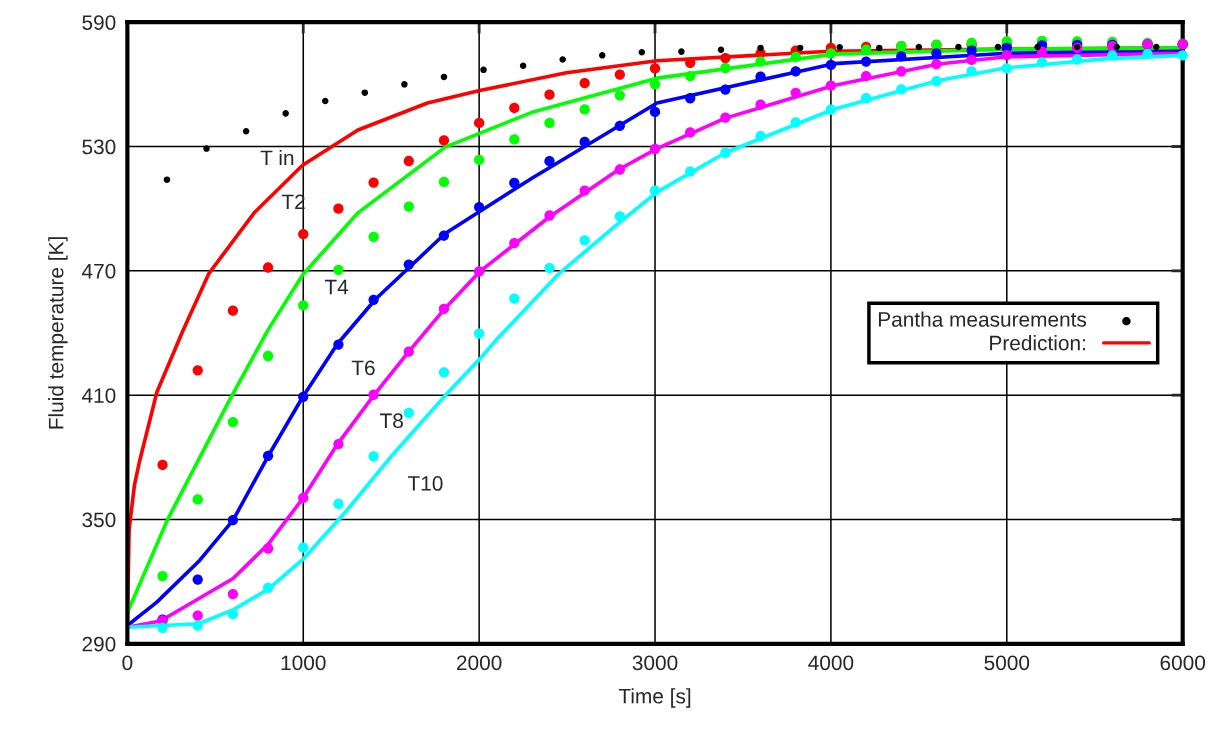 The height and width of the screenshot is (740, 1213). I want to click on y-tick-label: 470, so click(98, 271).